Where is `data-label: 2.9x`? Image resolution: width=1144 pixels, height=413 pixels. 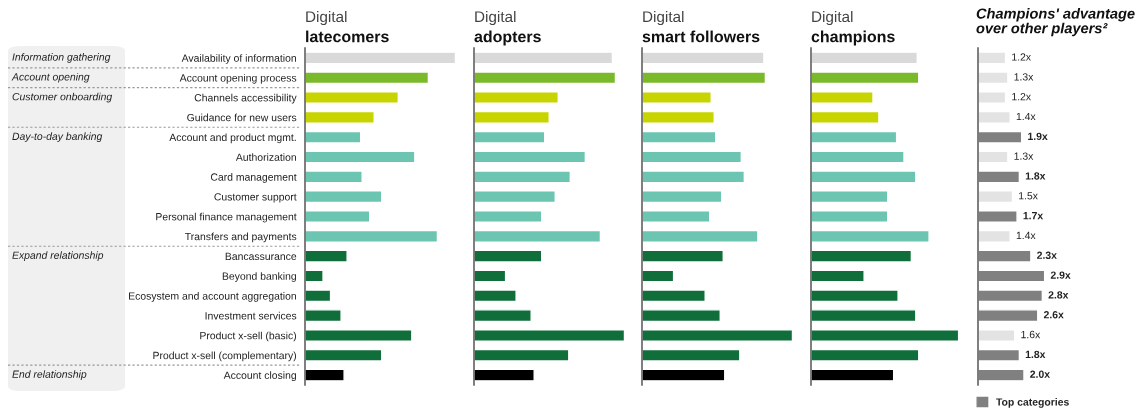 data-label: 2.9x is located at coordinates (1060, 275).